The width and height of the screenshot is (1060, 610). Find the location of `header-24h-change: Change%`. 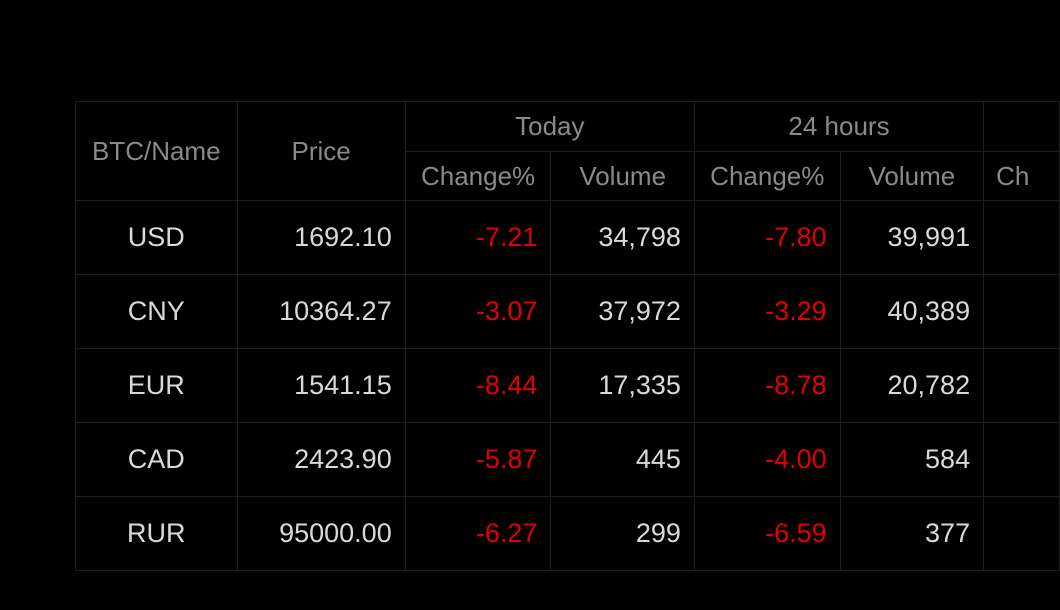

header-24h-change: Change% is located at coordinates (767, 176).